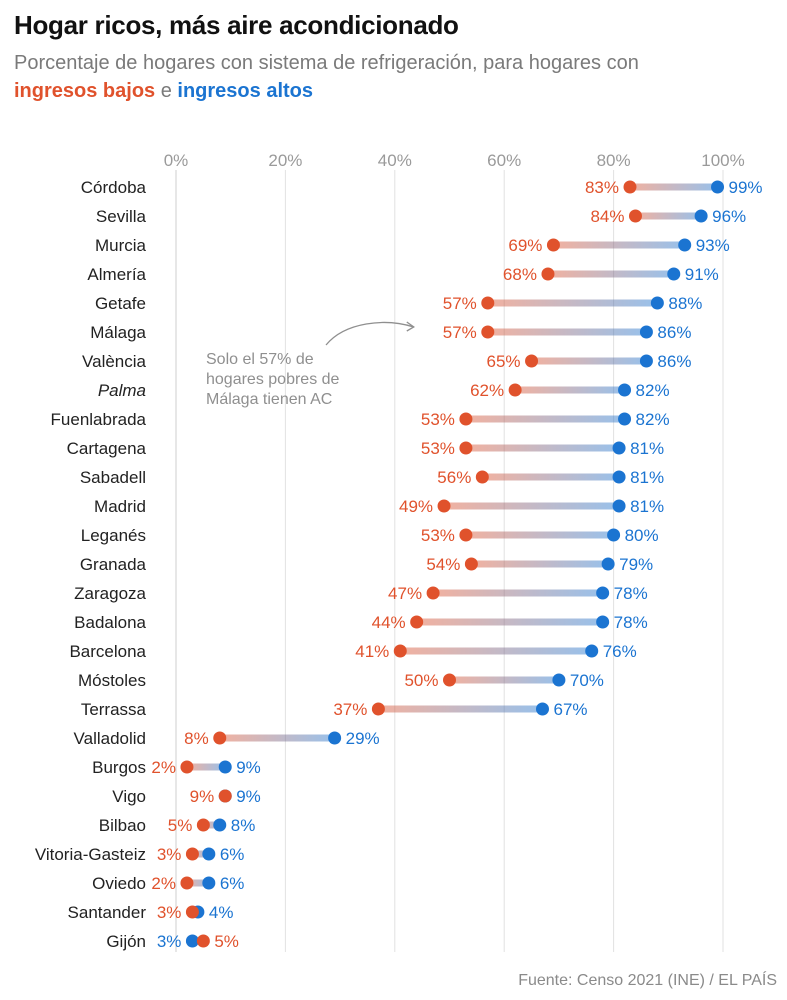 Image resolution: width=787 pixels, height=1000 pixels. I want to click on x-tick-label: 100%, so click(722, 160).